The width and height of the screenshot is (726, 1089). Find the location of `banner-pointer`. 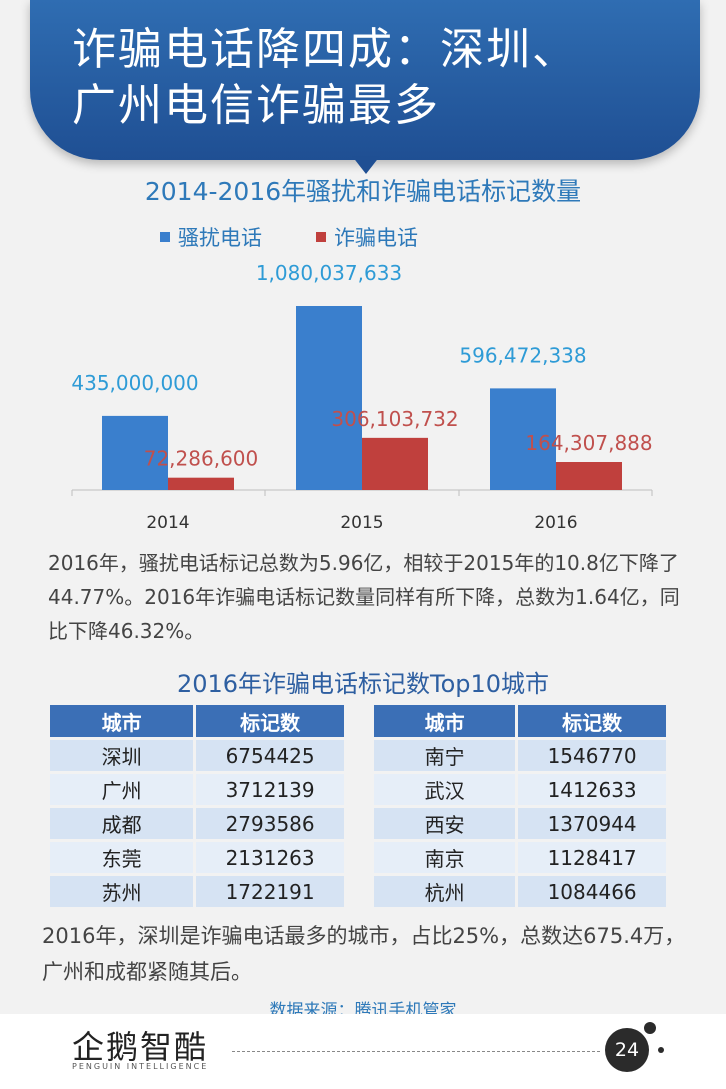

banner-pointer is located at coordinates (366, 165).